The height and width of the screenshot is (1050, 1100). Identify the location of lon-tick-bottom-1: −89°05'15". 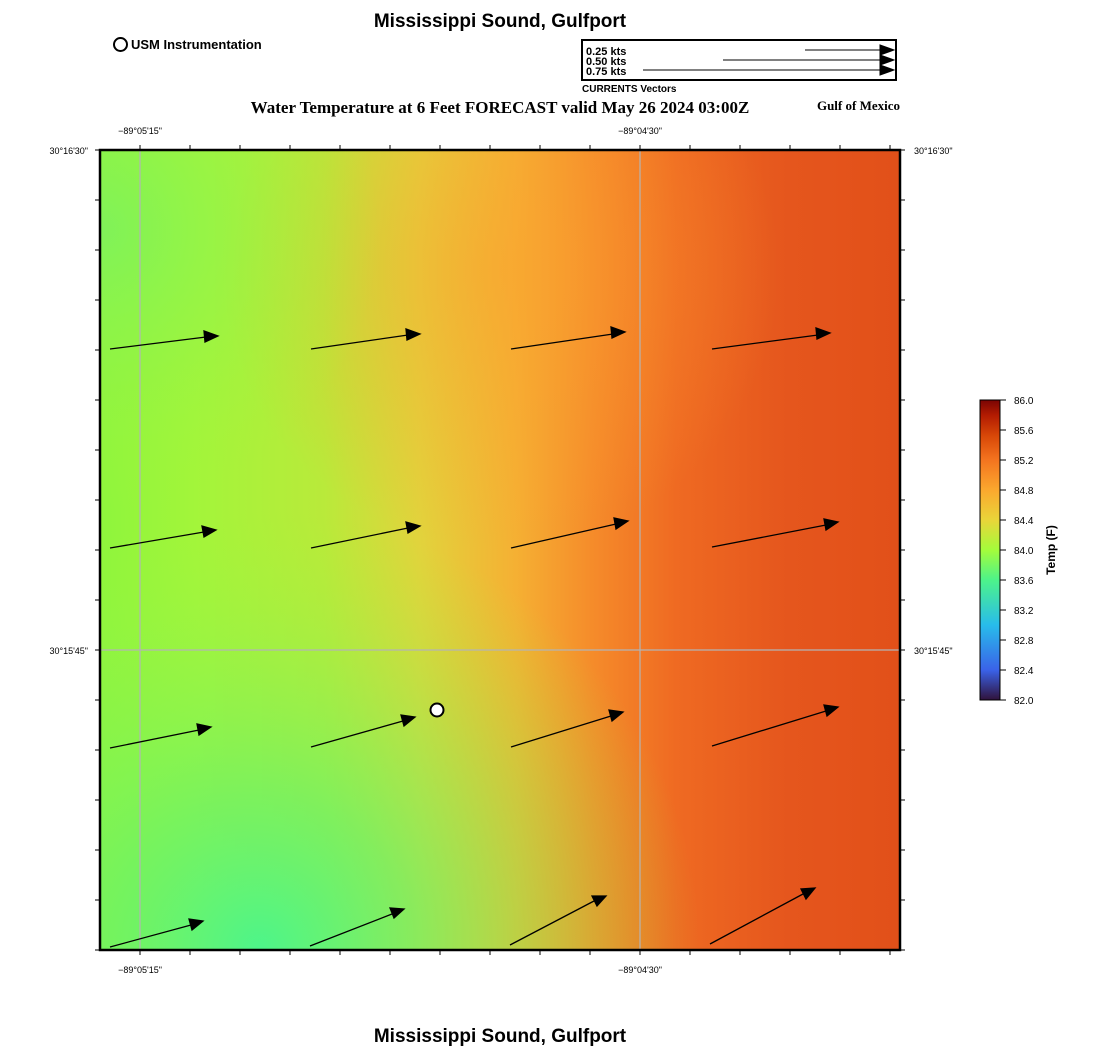
(140, 970).